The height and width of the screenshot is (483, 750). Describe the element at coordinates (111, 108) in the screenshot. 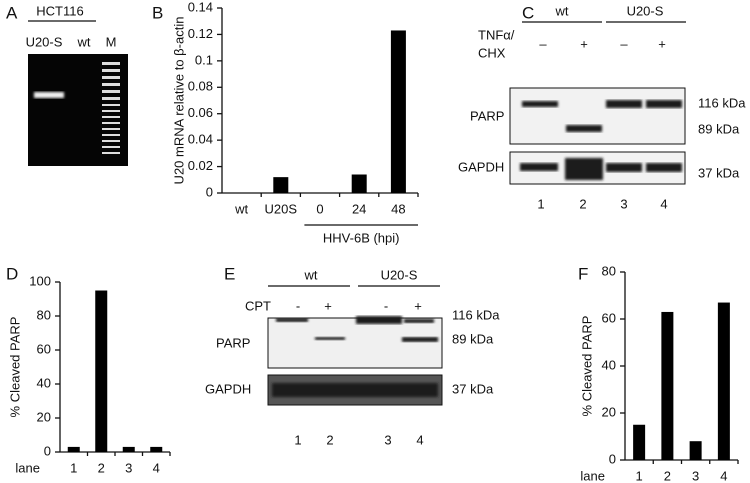

I see `ladder` at that location.